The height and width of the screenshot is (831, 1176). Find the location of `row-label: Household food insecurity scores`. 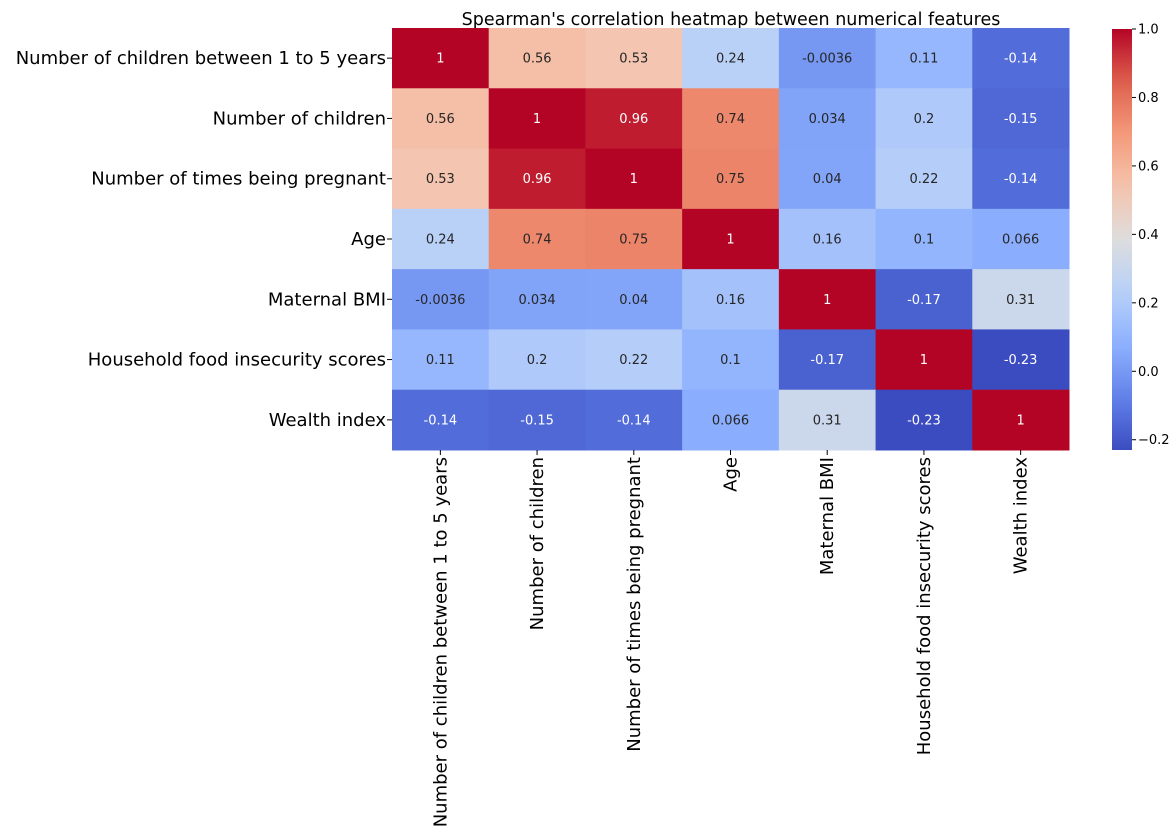

row-label: Household food insecurity scores is located at coordinates (237, 360).